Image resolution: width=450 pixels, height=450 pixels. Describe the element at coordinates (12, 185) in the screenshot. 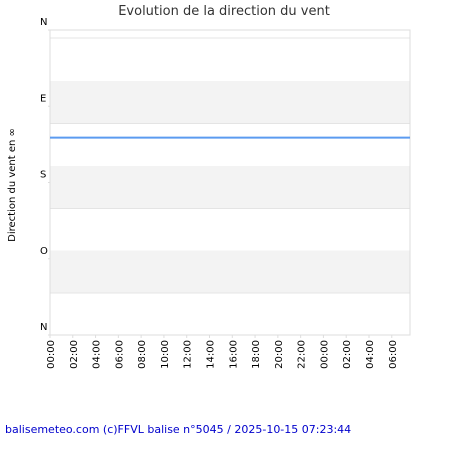

I see `y-axis-label: Direction du vent en ∞` at that location.